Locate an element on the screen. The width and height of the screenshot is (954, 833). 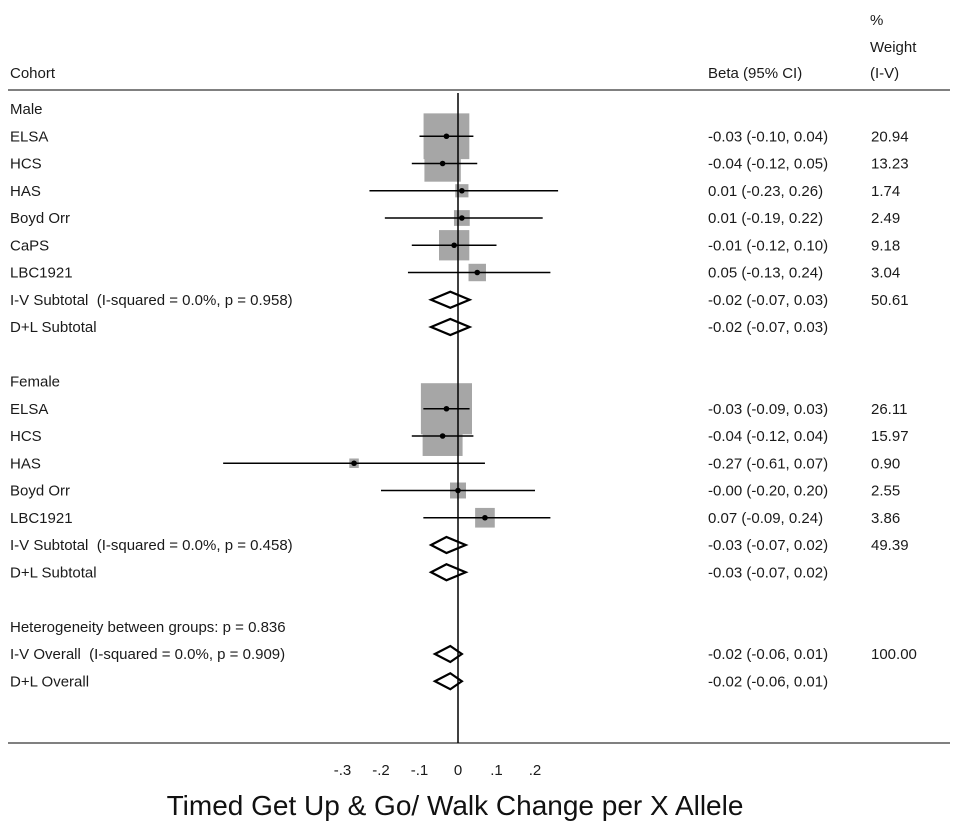
ci-text: 0.01 (-0.19, 0.22) is located at coordinates (765, 218).